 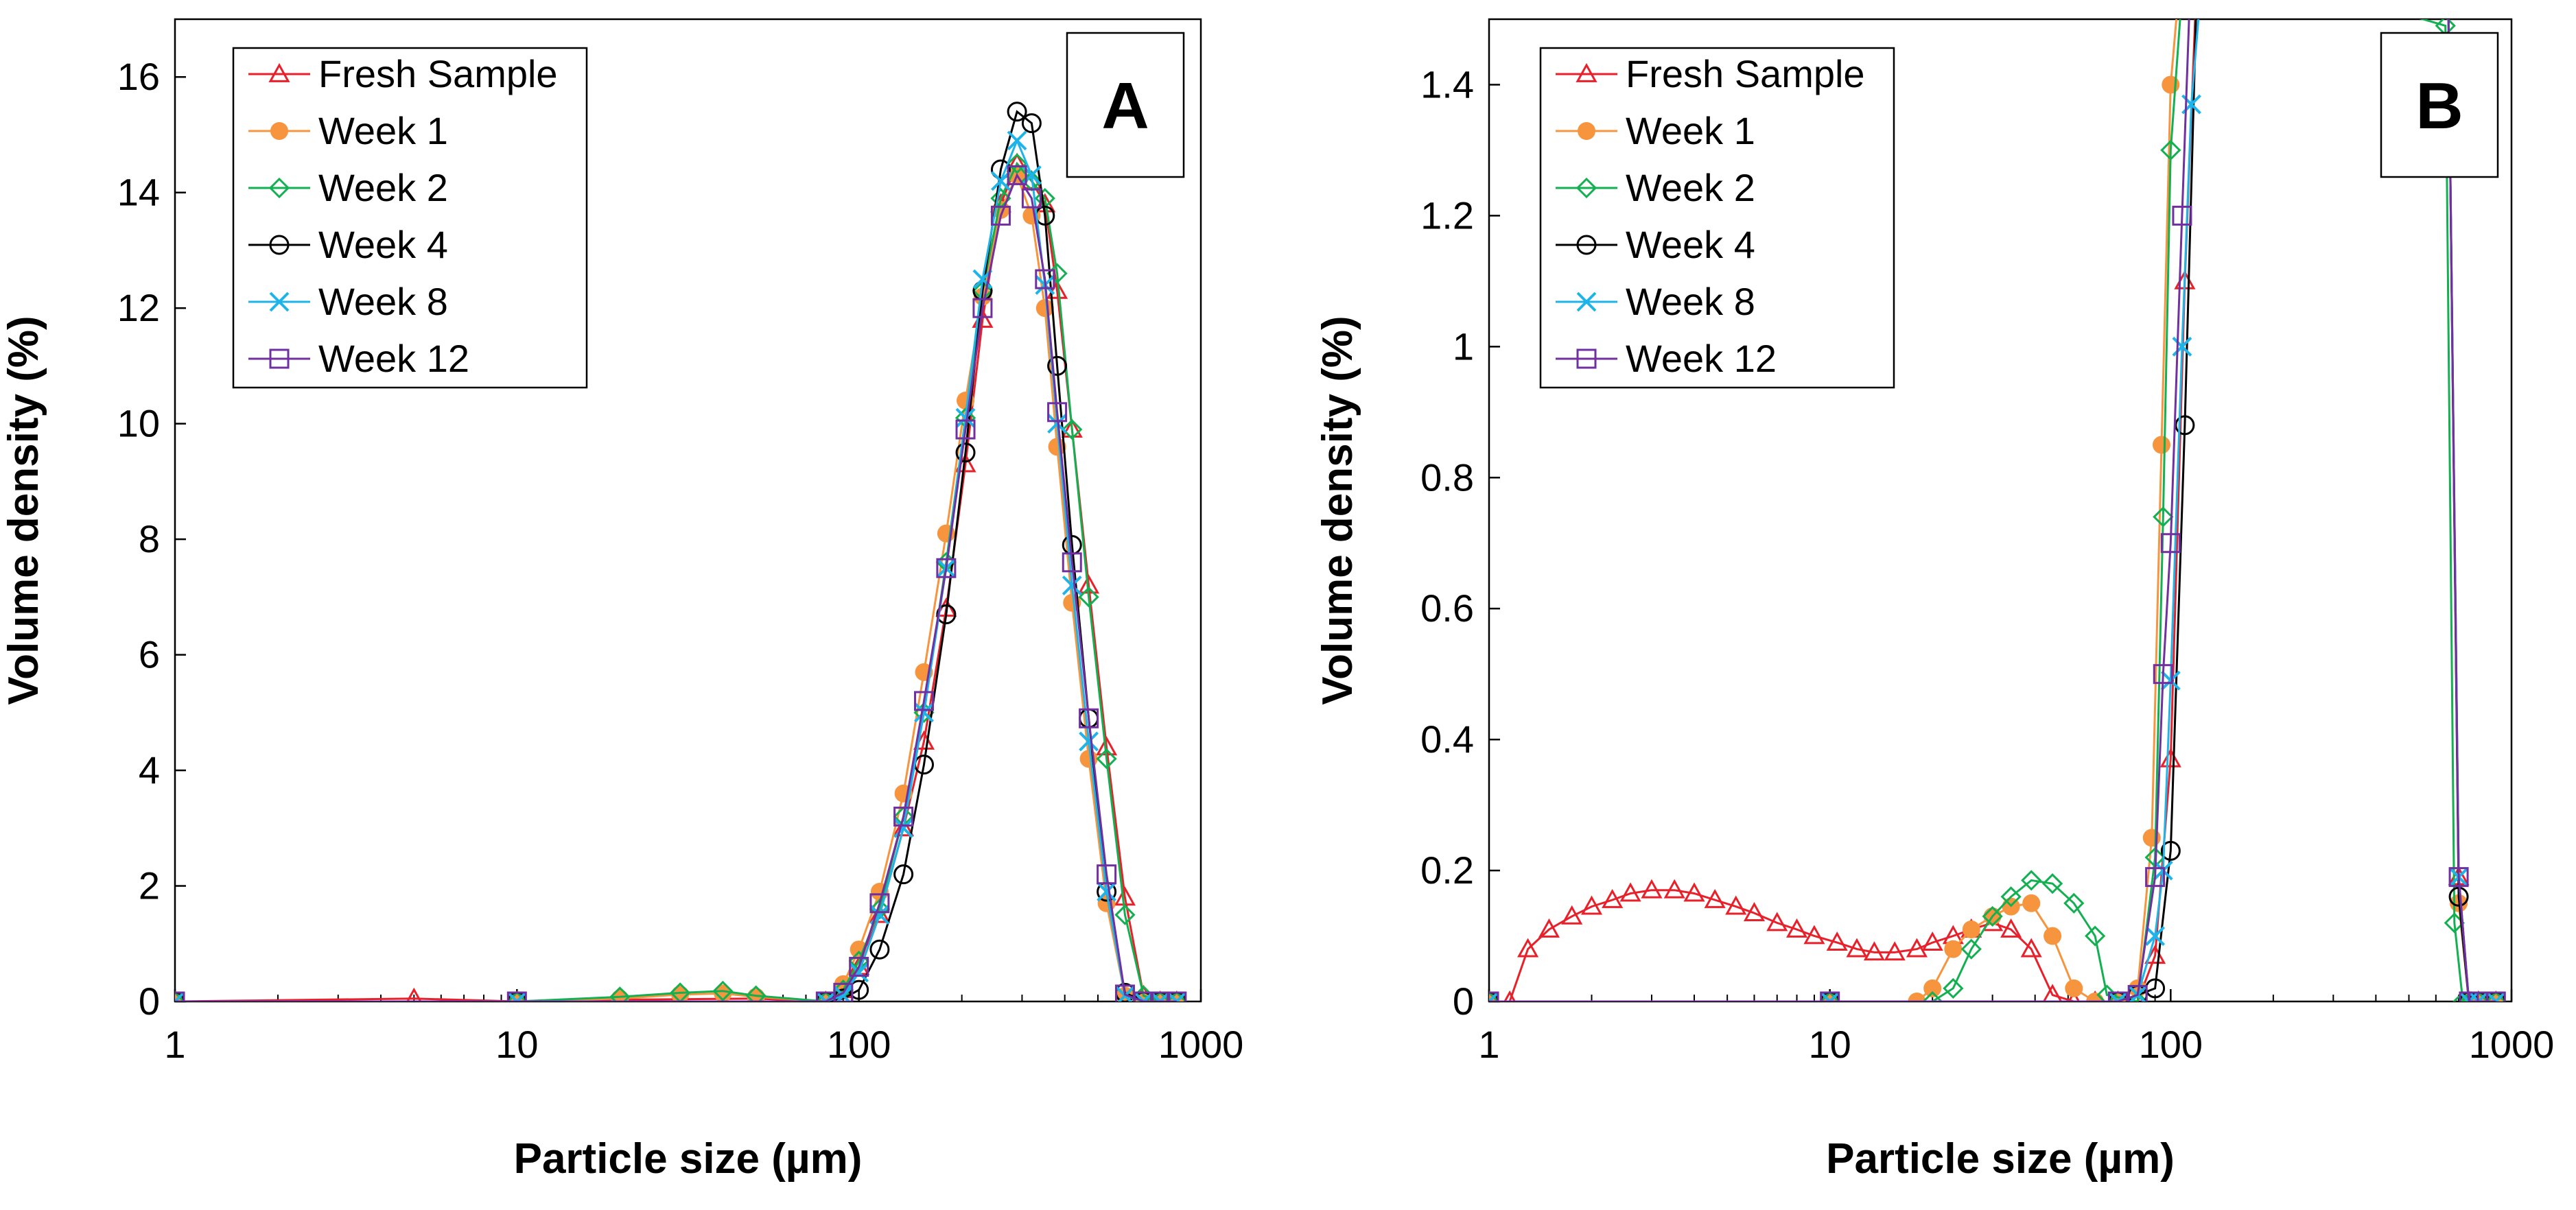 What do you see at coordinates (1690, 187) in the screenshot?
I see `legend-label-week-2: Week 2` at bounding box center [1690, 187].